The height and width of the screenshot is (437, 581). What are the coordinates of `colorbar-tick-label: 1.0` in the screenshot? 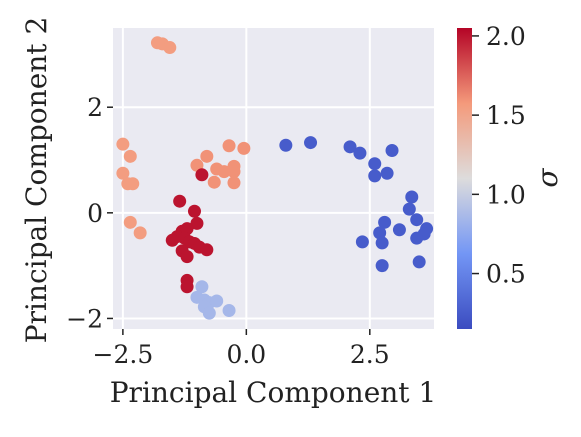 It's located at (506, 194).